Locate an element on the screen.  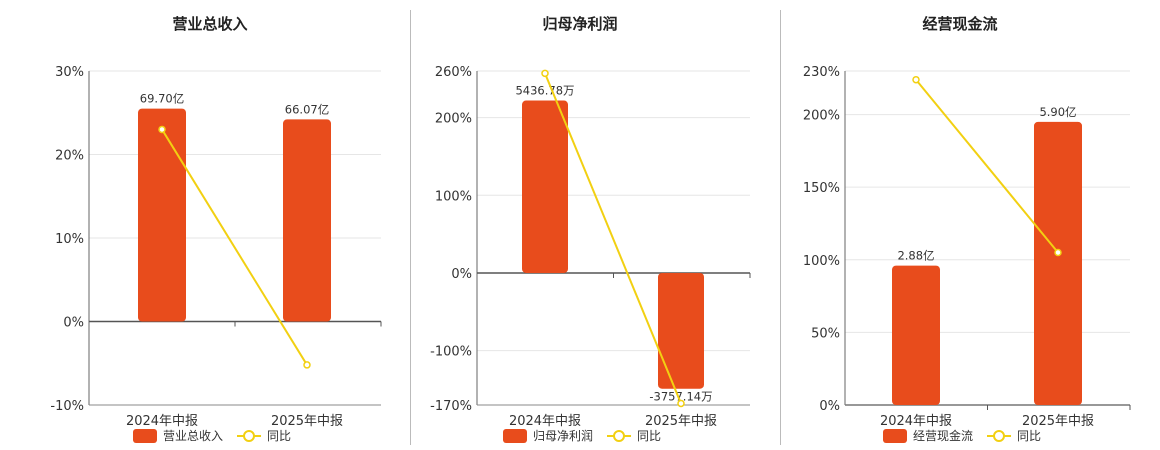
y-tick-label: 50% is located at coordinates (825, 333).